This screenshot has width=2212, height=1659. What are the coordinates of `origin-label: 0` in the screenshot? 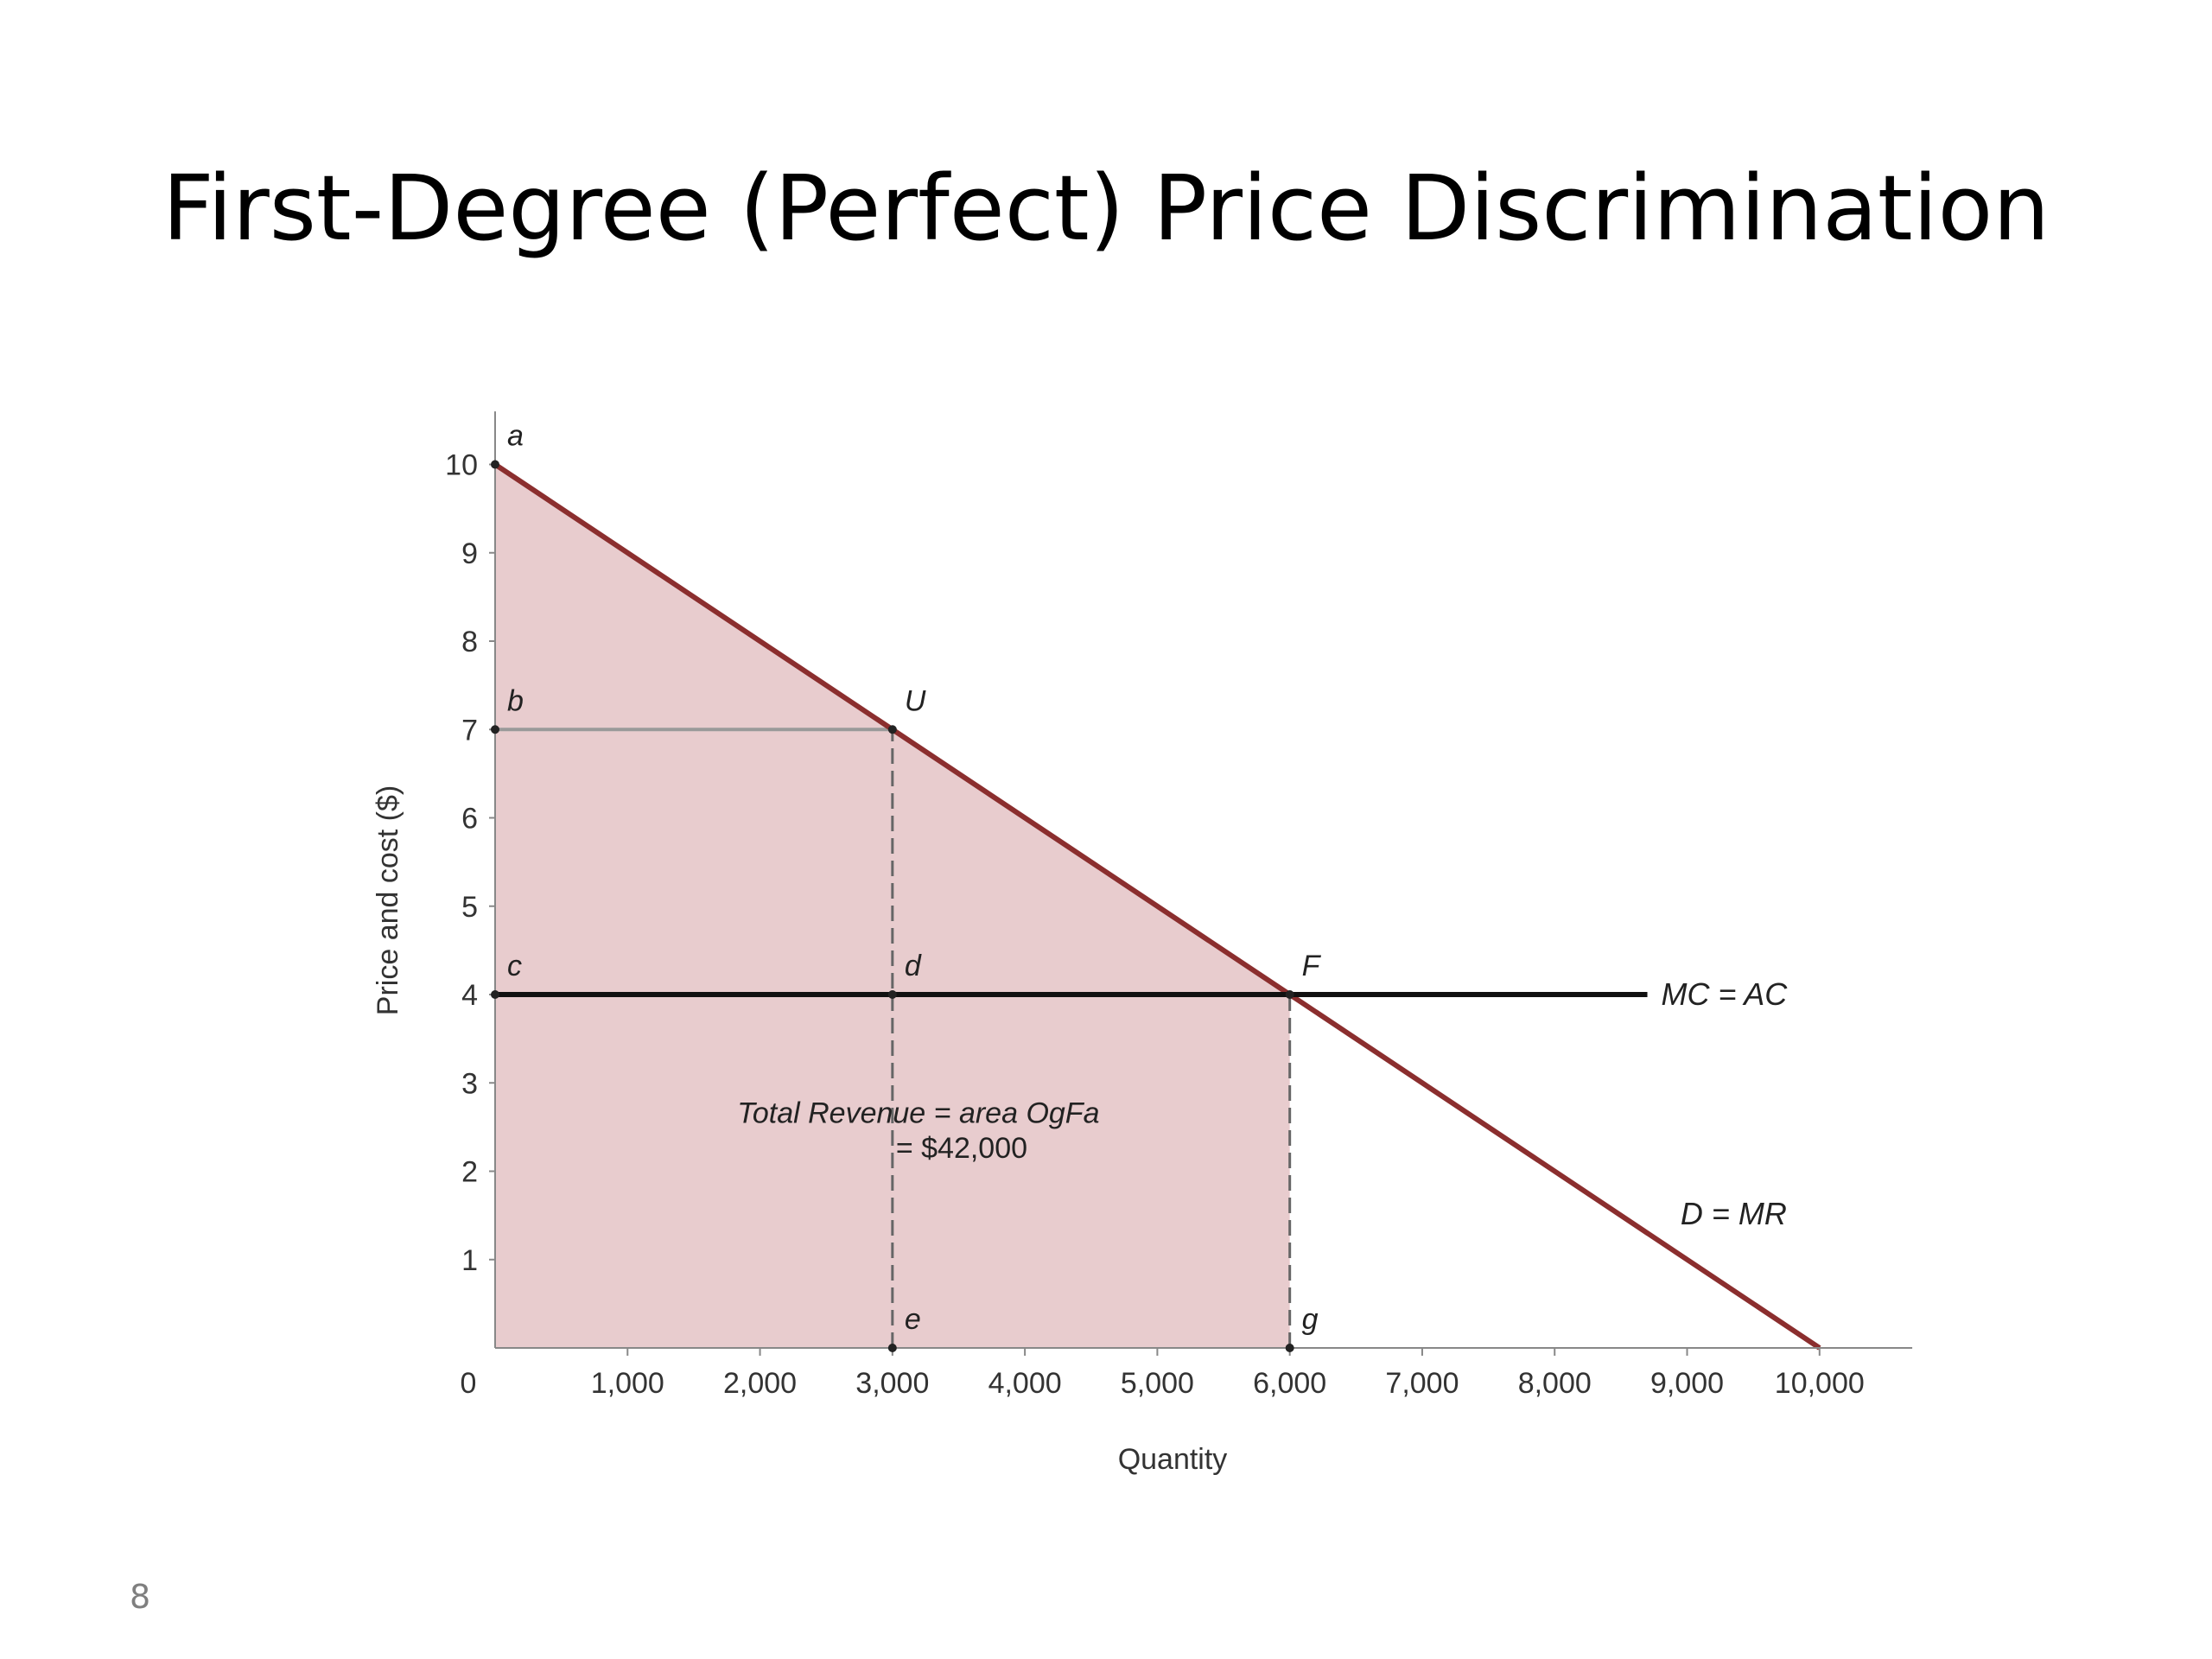 It's located at (469, 1383).